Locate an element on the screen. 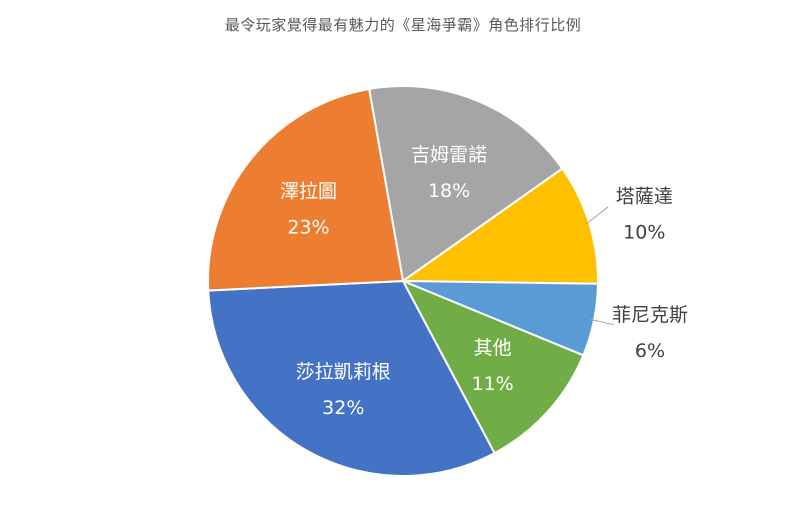  slice-label-4: 其他 is located at coordinates (493, 348).